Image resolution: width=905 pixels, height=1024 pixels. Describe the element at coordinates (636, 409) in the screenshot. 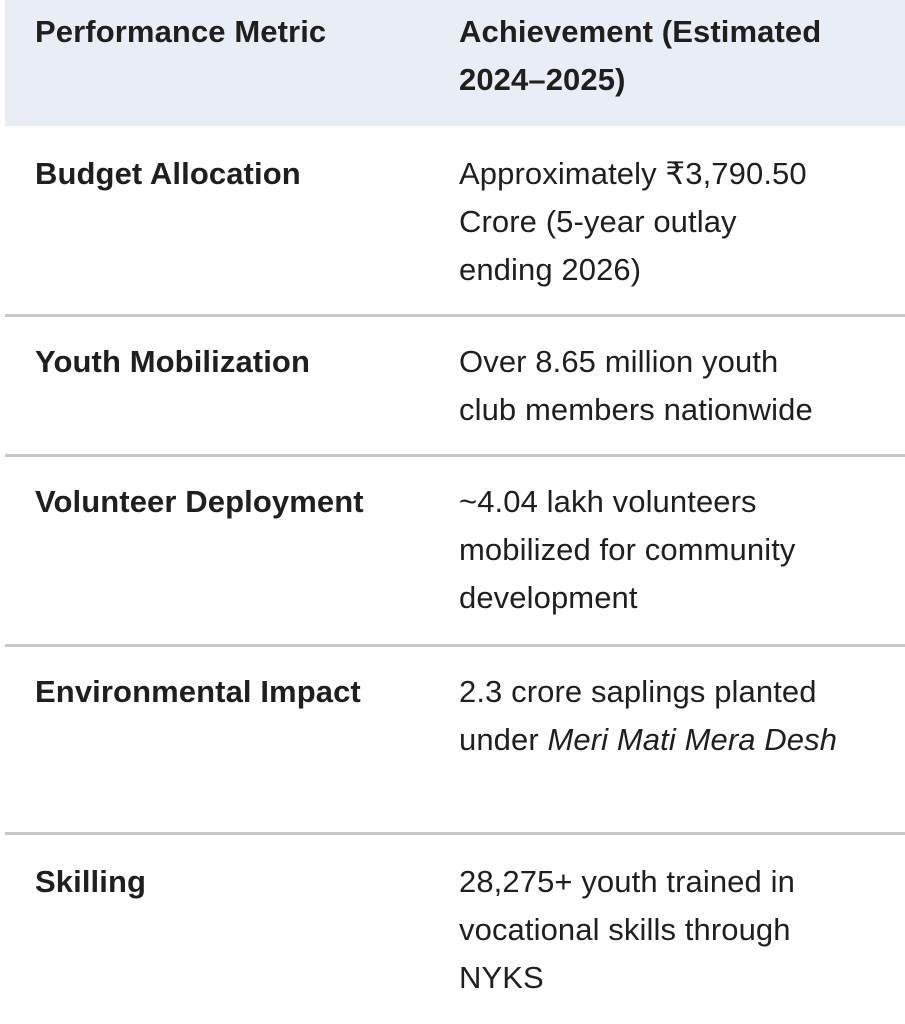

I see `value-line: club members nationwide` at that location.